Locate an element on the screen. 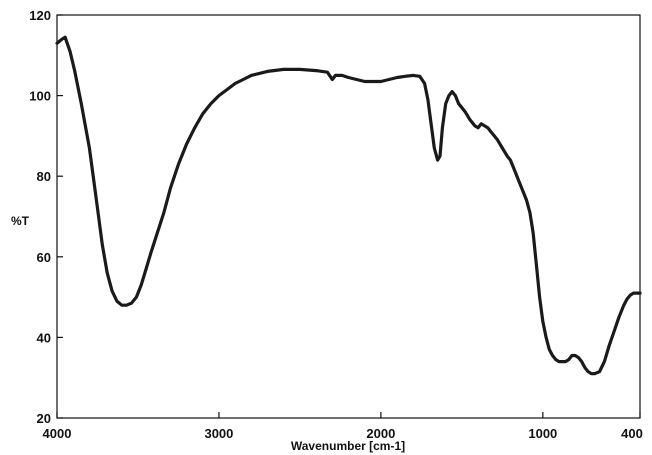  x-tick-label: 3000 is located at coordinates (218, 433).